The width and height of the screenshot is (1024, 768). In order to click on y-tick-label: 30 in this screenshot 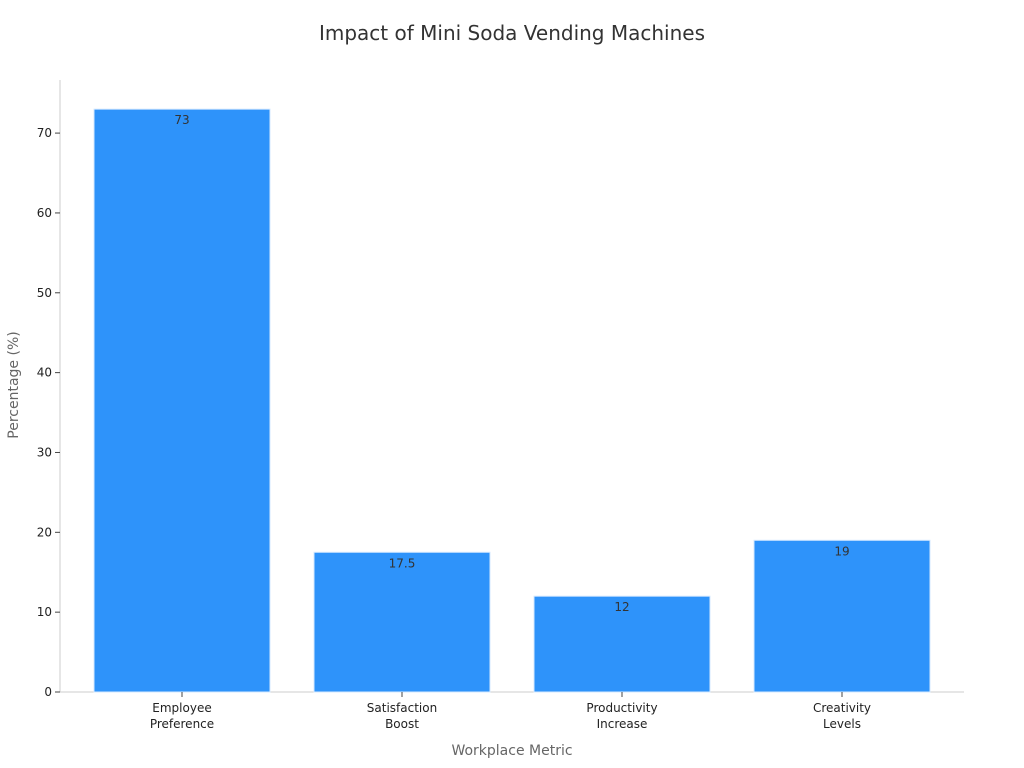, I will do `click(44, 452)`.